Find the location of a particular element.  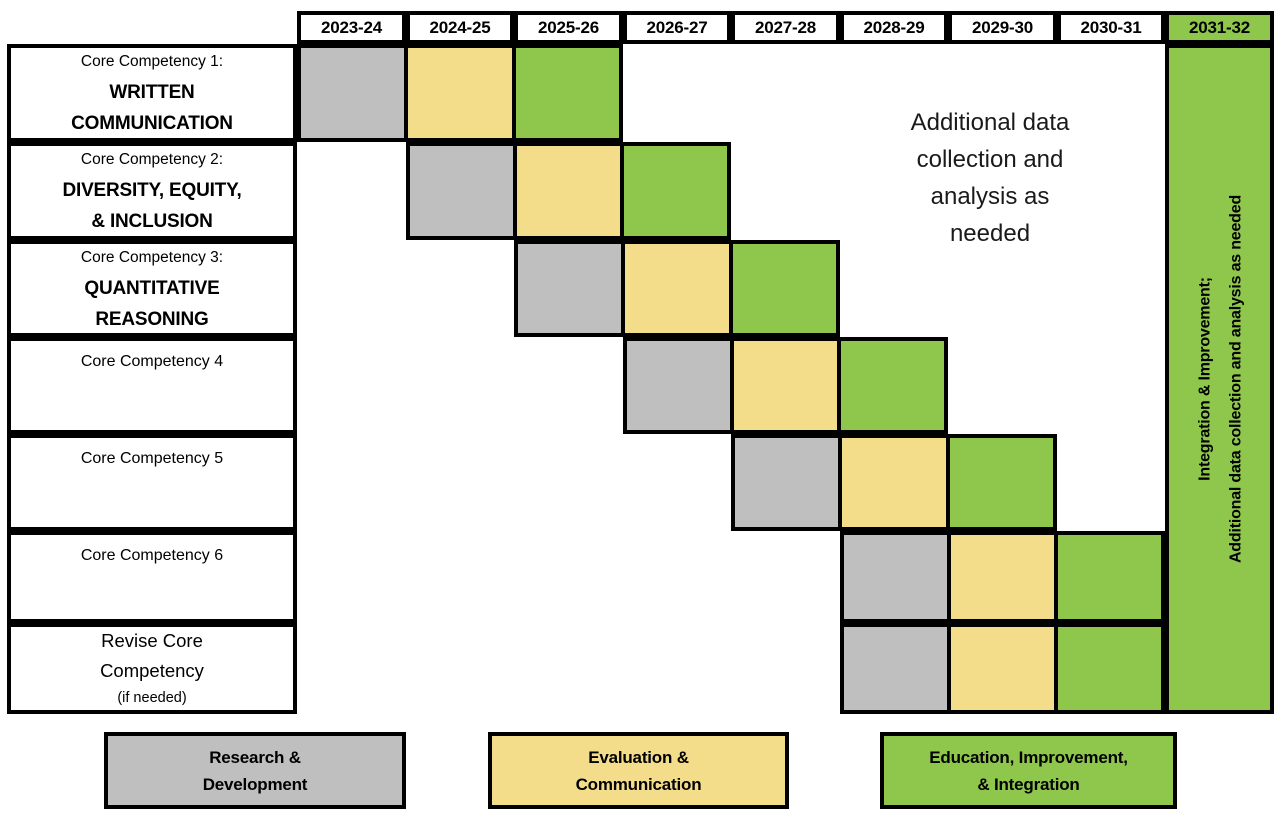

legend-research-label: Research & Development is located at coordinates (255, 770).